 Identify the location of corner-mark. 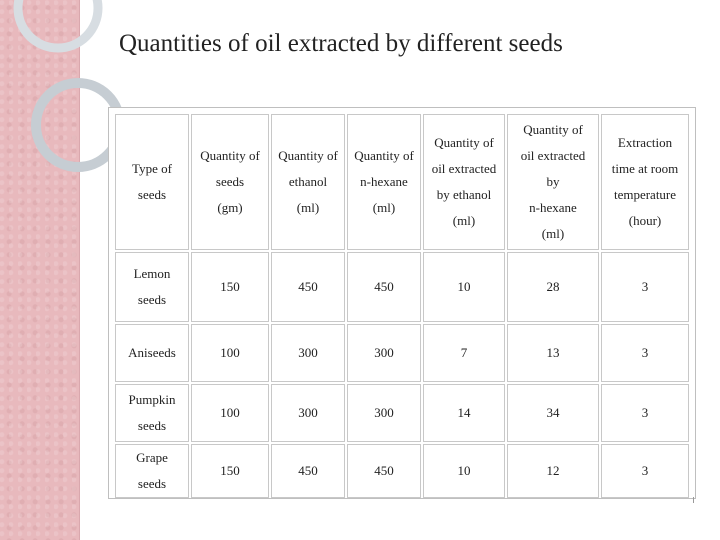
(695, 500).